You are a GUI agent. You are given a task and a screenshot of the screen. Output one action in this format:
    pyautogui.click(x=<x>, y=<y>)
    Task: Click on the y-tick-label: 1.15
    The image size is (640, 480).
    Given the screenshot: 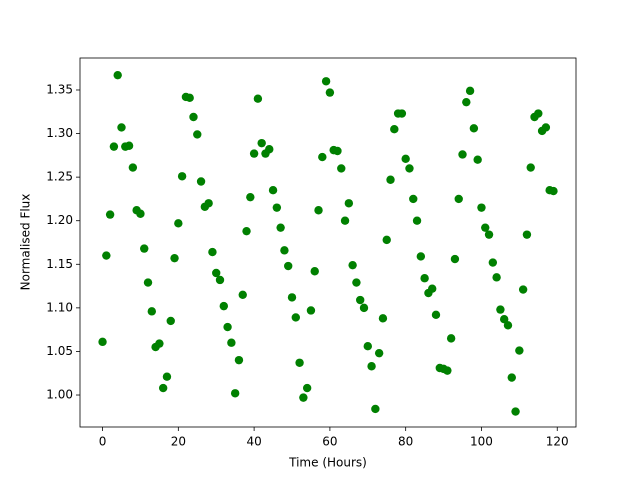 What is the action you would take?
    pyautogui.click(x=59, y=264)
    